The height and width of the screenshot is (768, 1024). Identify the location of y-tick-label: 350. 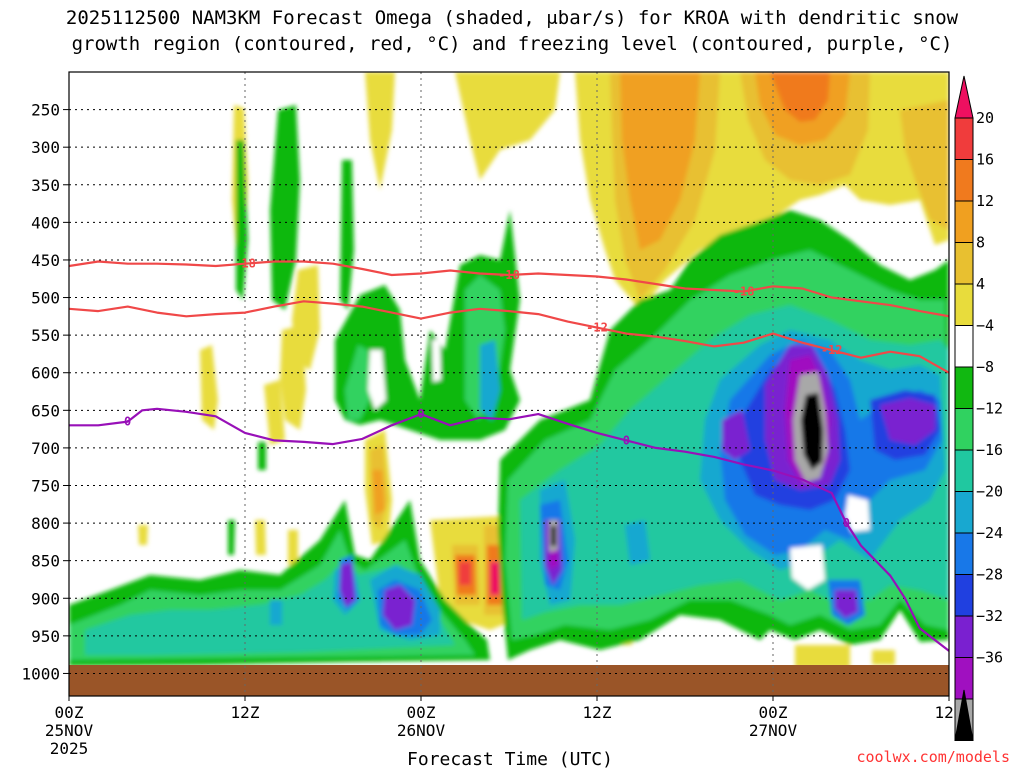
(45, 185).